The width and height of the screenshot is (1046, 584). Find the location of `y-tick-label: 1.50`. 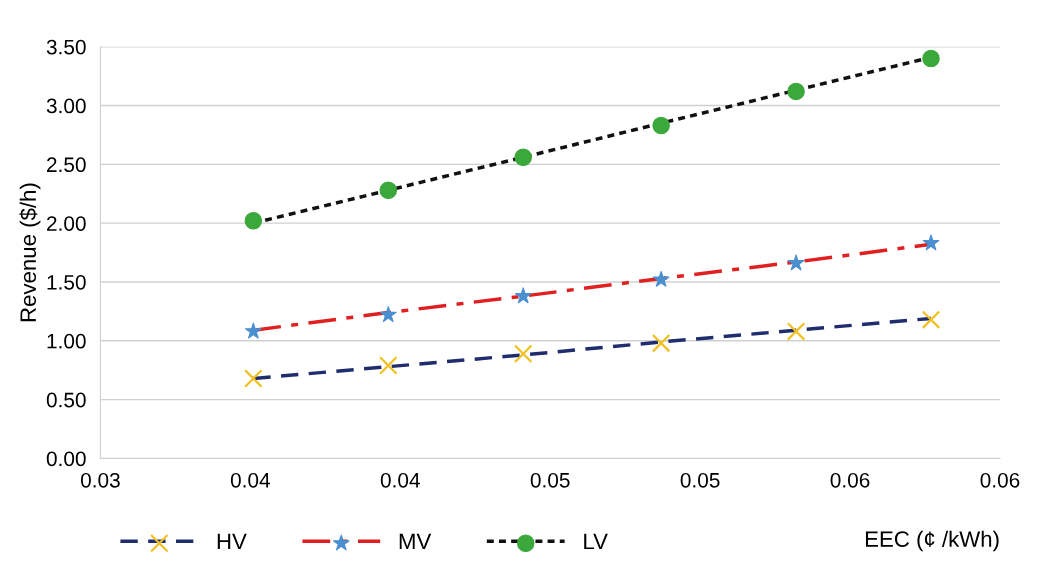

y-tick-label: 1.50 is located at coordinates (66, 282).